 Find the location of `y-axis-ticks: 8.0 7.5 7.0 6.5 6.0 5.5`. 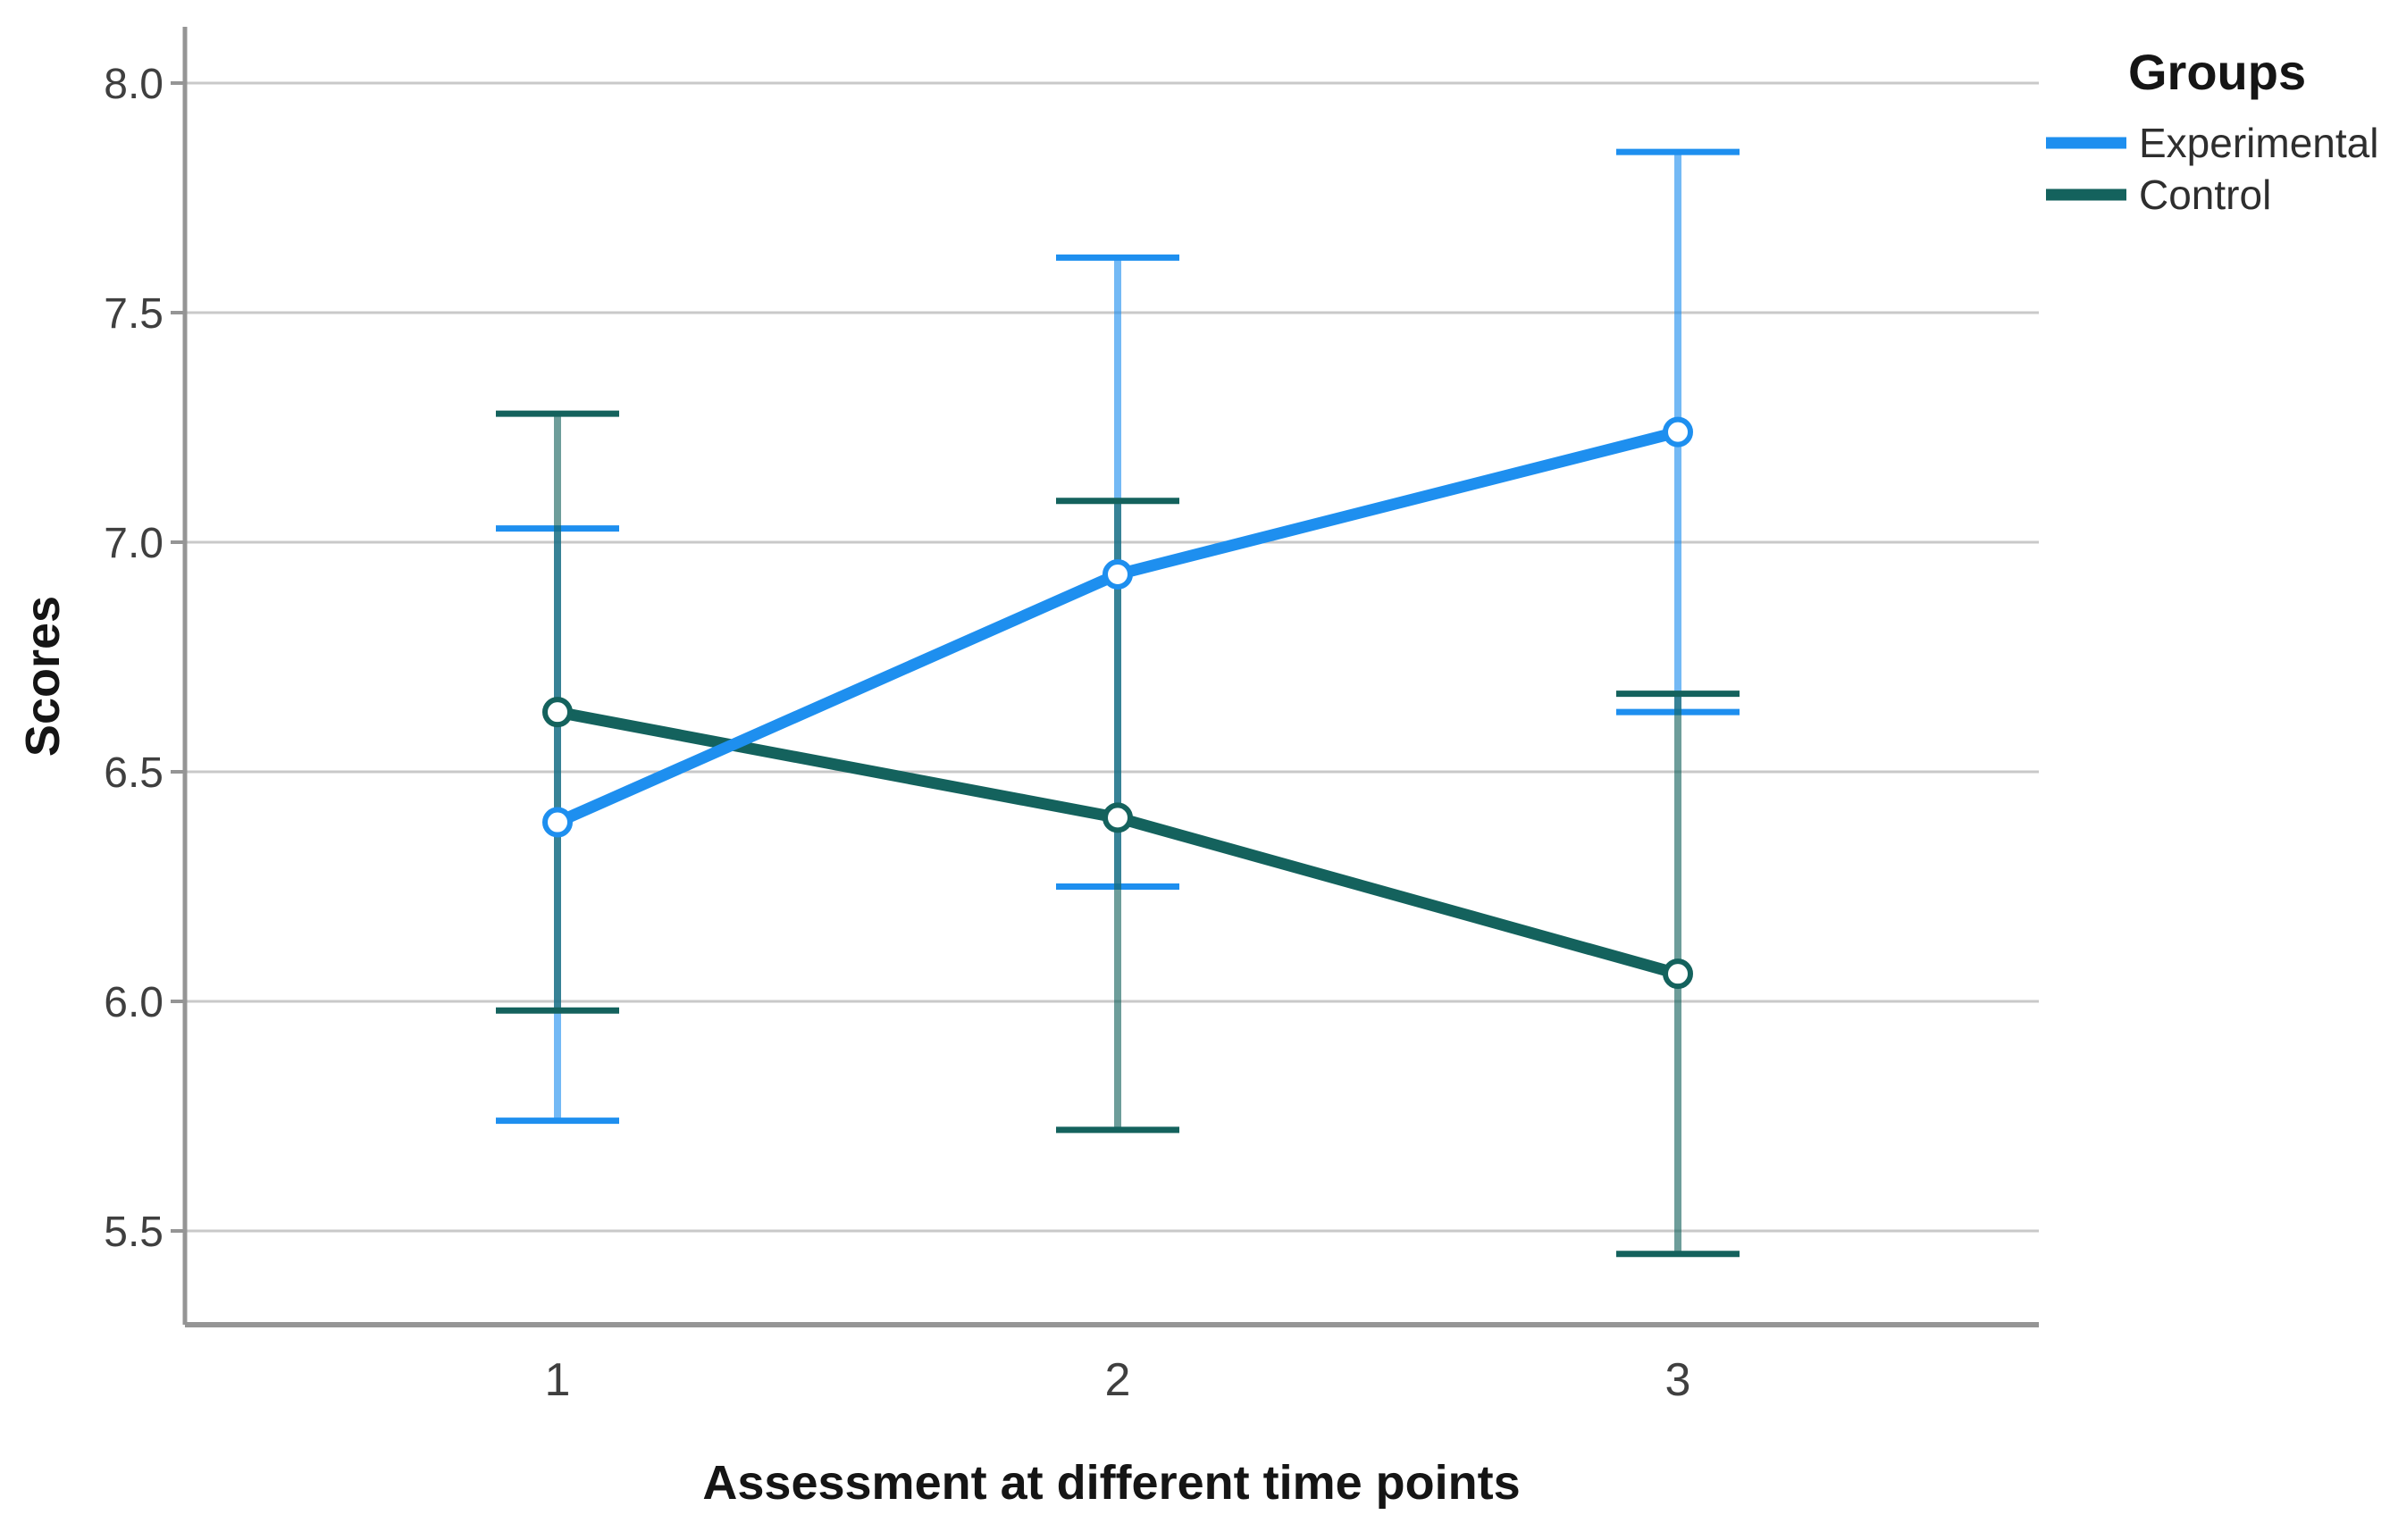

y-axis-ticks: 8.0 7.5 7.0 6.5 6.0 5.5 is located at coordinates (144, 658).